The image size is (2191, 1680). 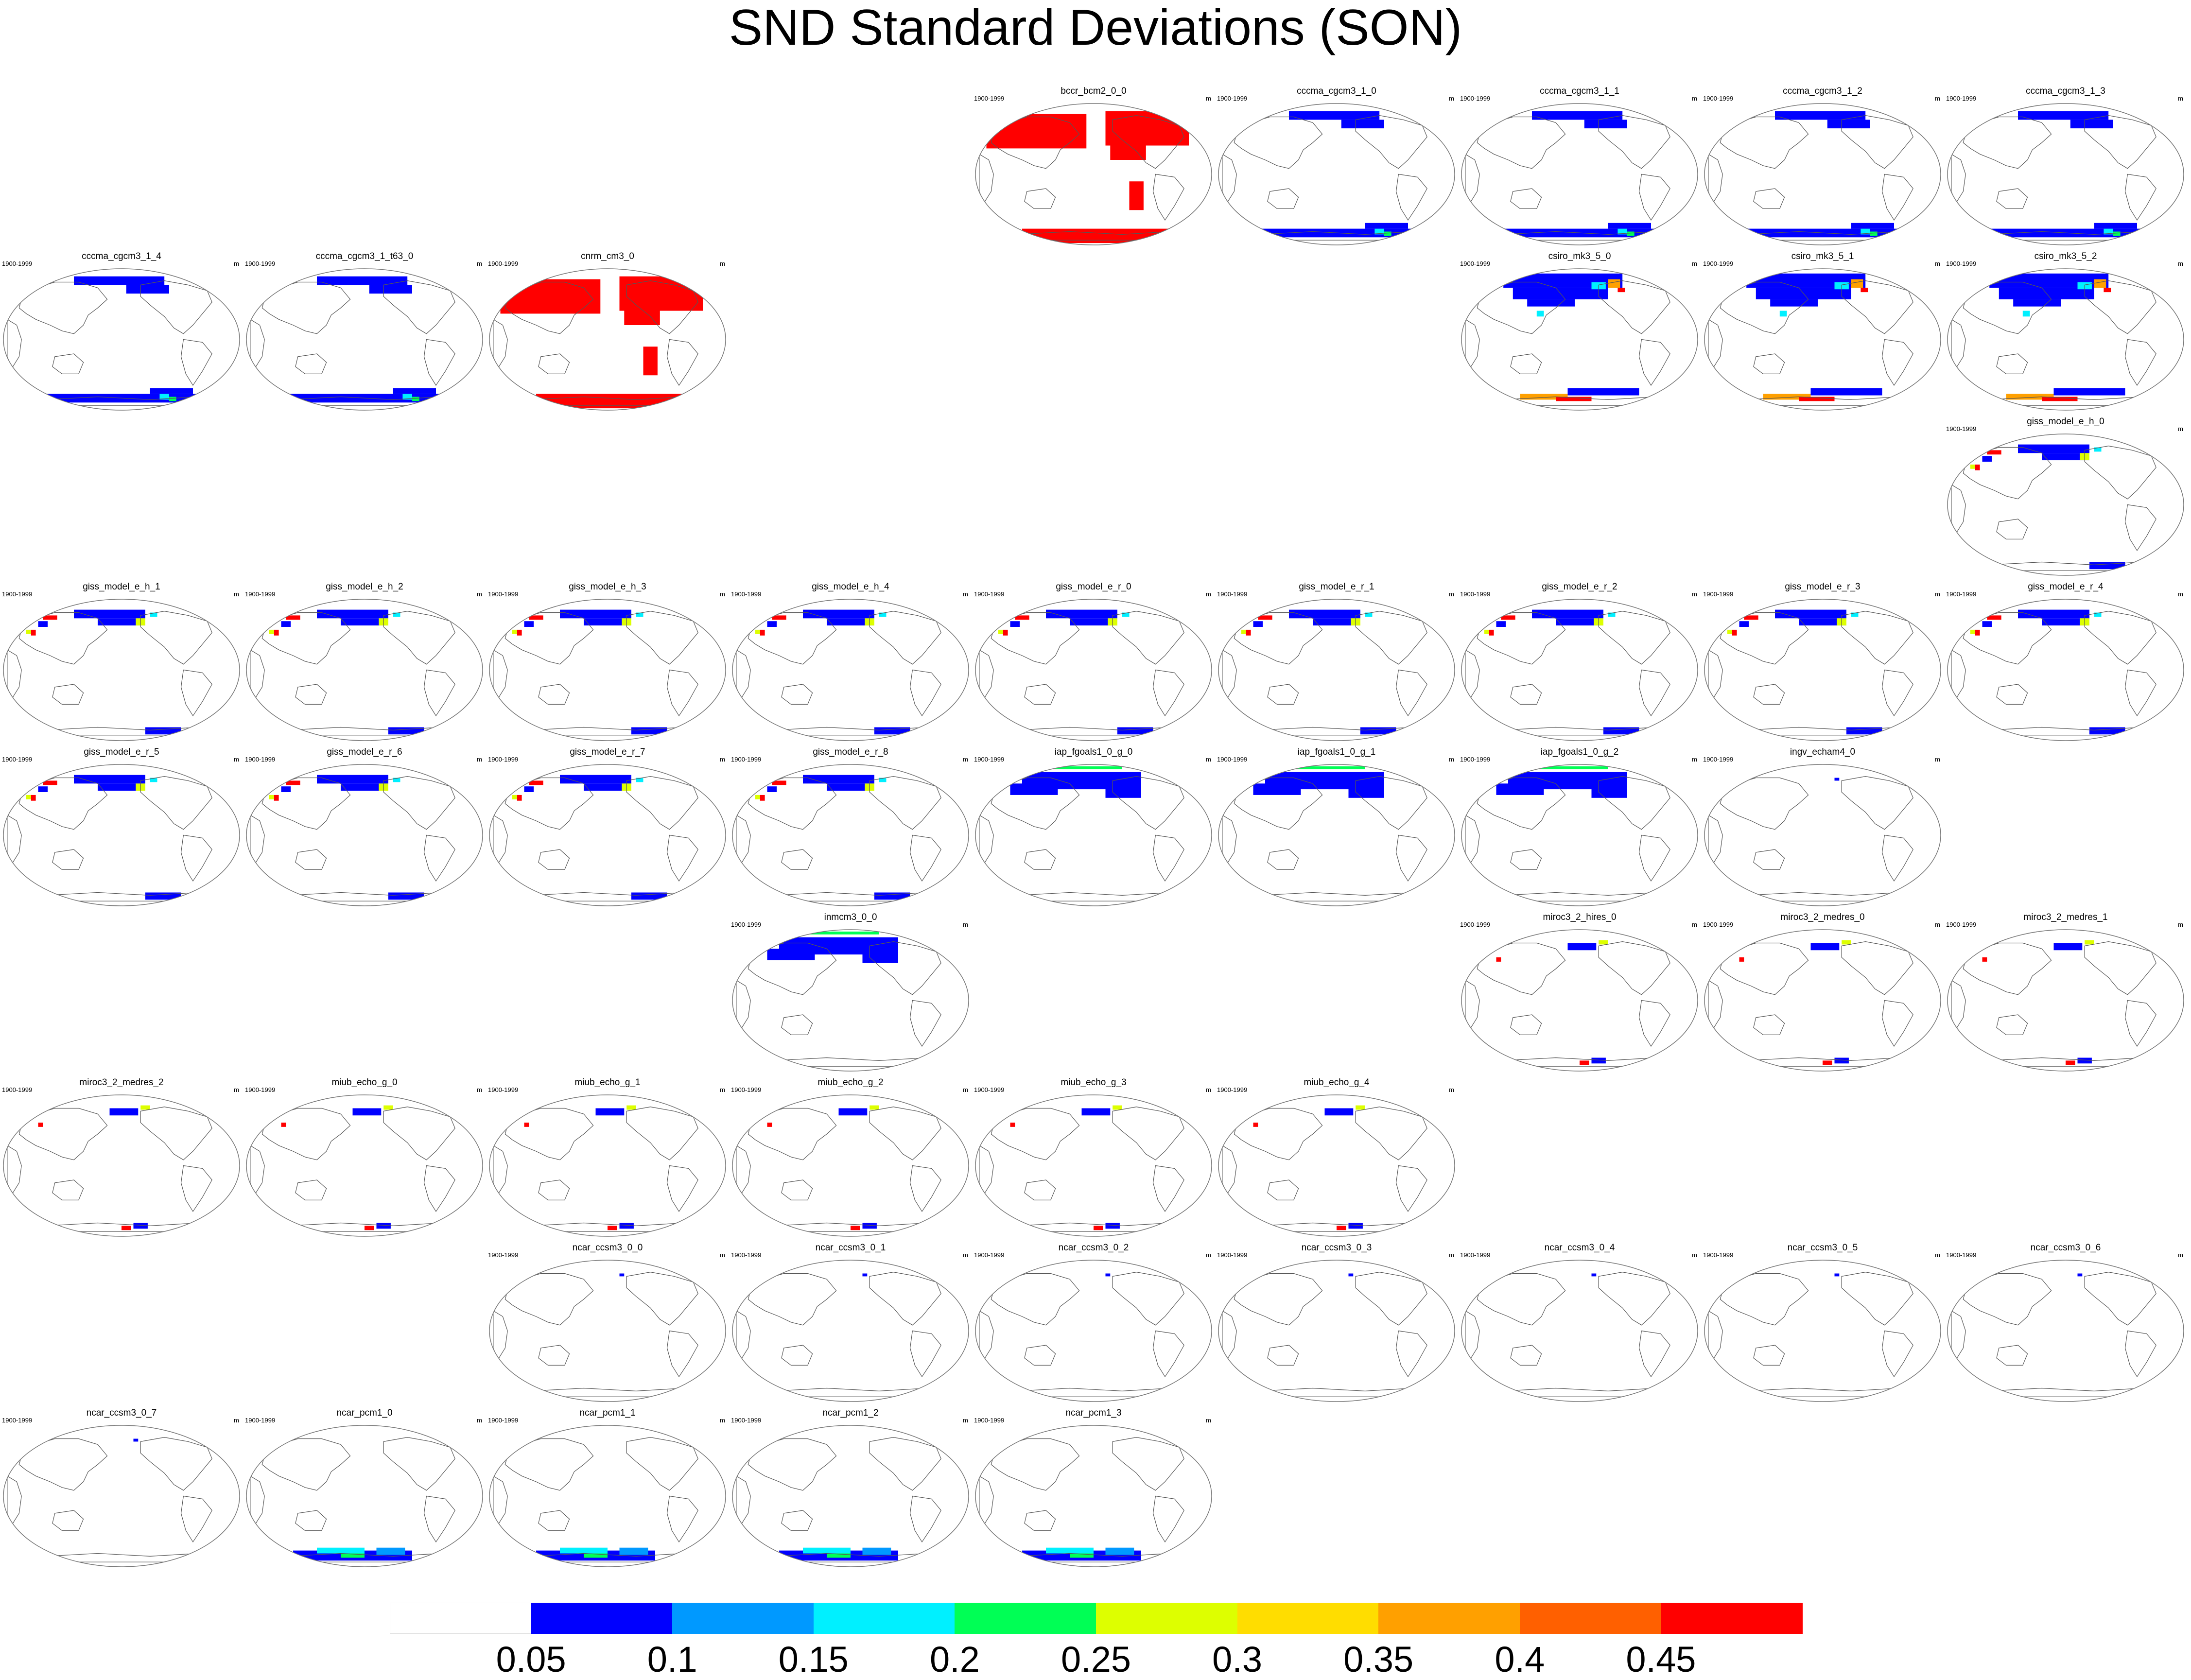 I want to click on panel-title: ncar_ccsm3_0_7, so click(x=121, y=1413).